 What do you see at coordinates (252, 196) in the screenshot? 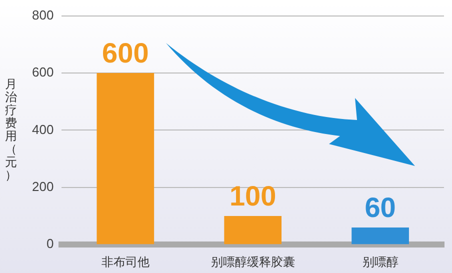
I see `data-label: 100` at bounding box center [252, 196].